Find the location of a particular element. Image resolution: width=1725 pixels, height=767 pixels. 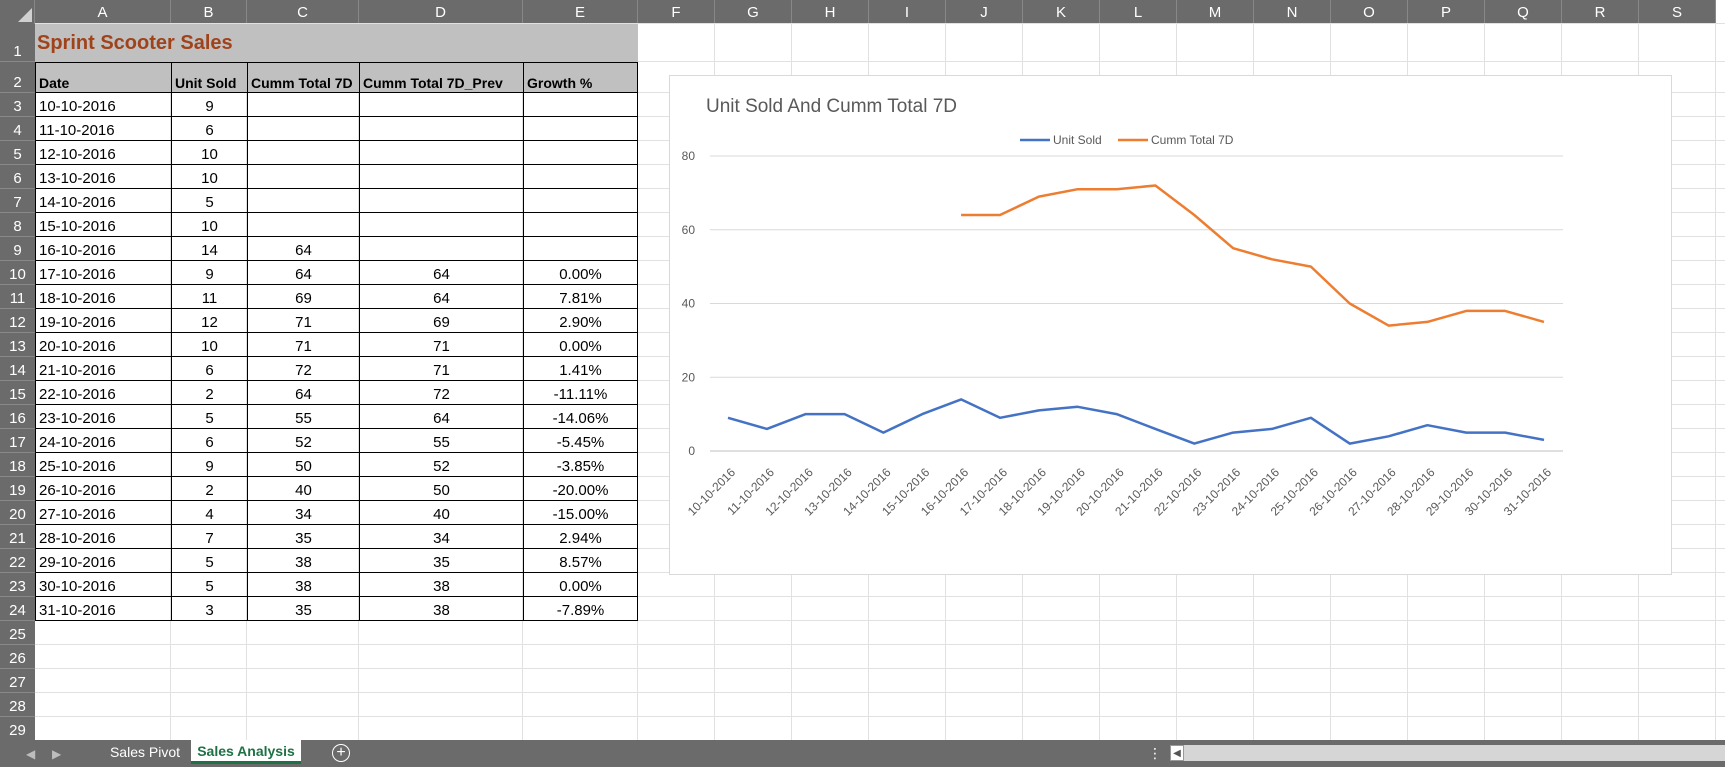

column-header-s: S is located at coordinates (1677, 12).